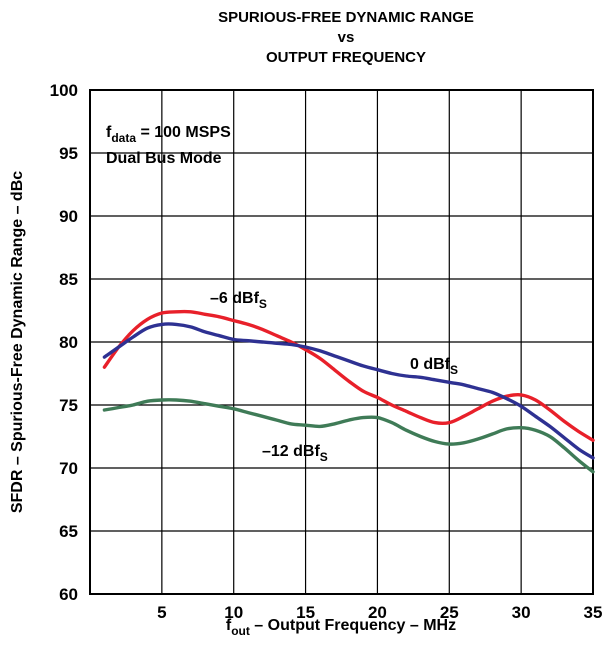 The image size is (606, 662). Describe the element at coordinates (109, 132) in the screenshot. I see `annotation-f: f` at that location.